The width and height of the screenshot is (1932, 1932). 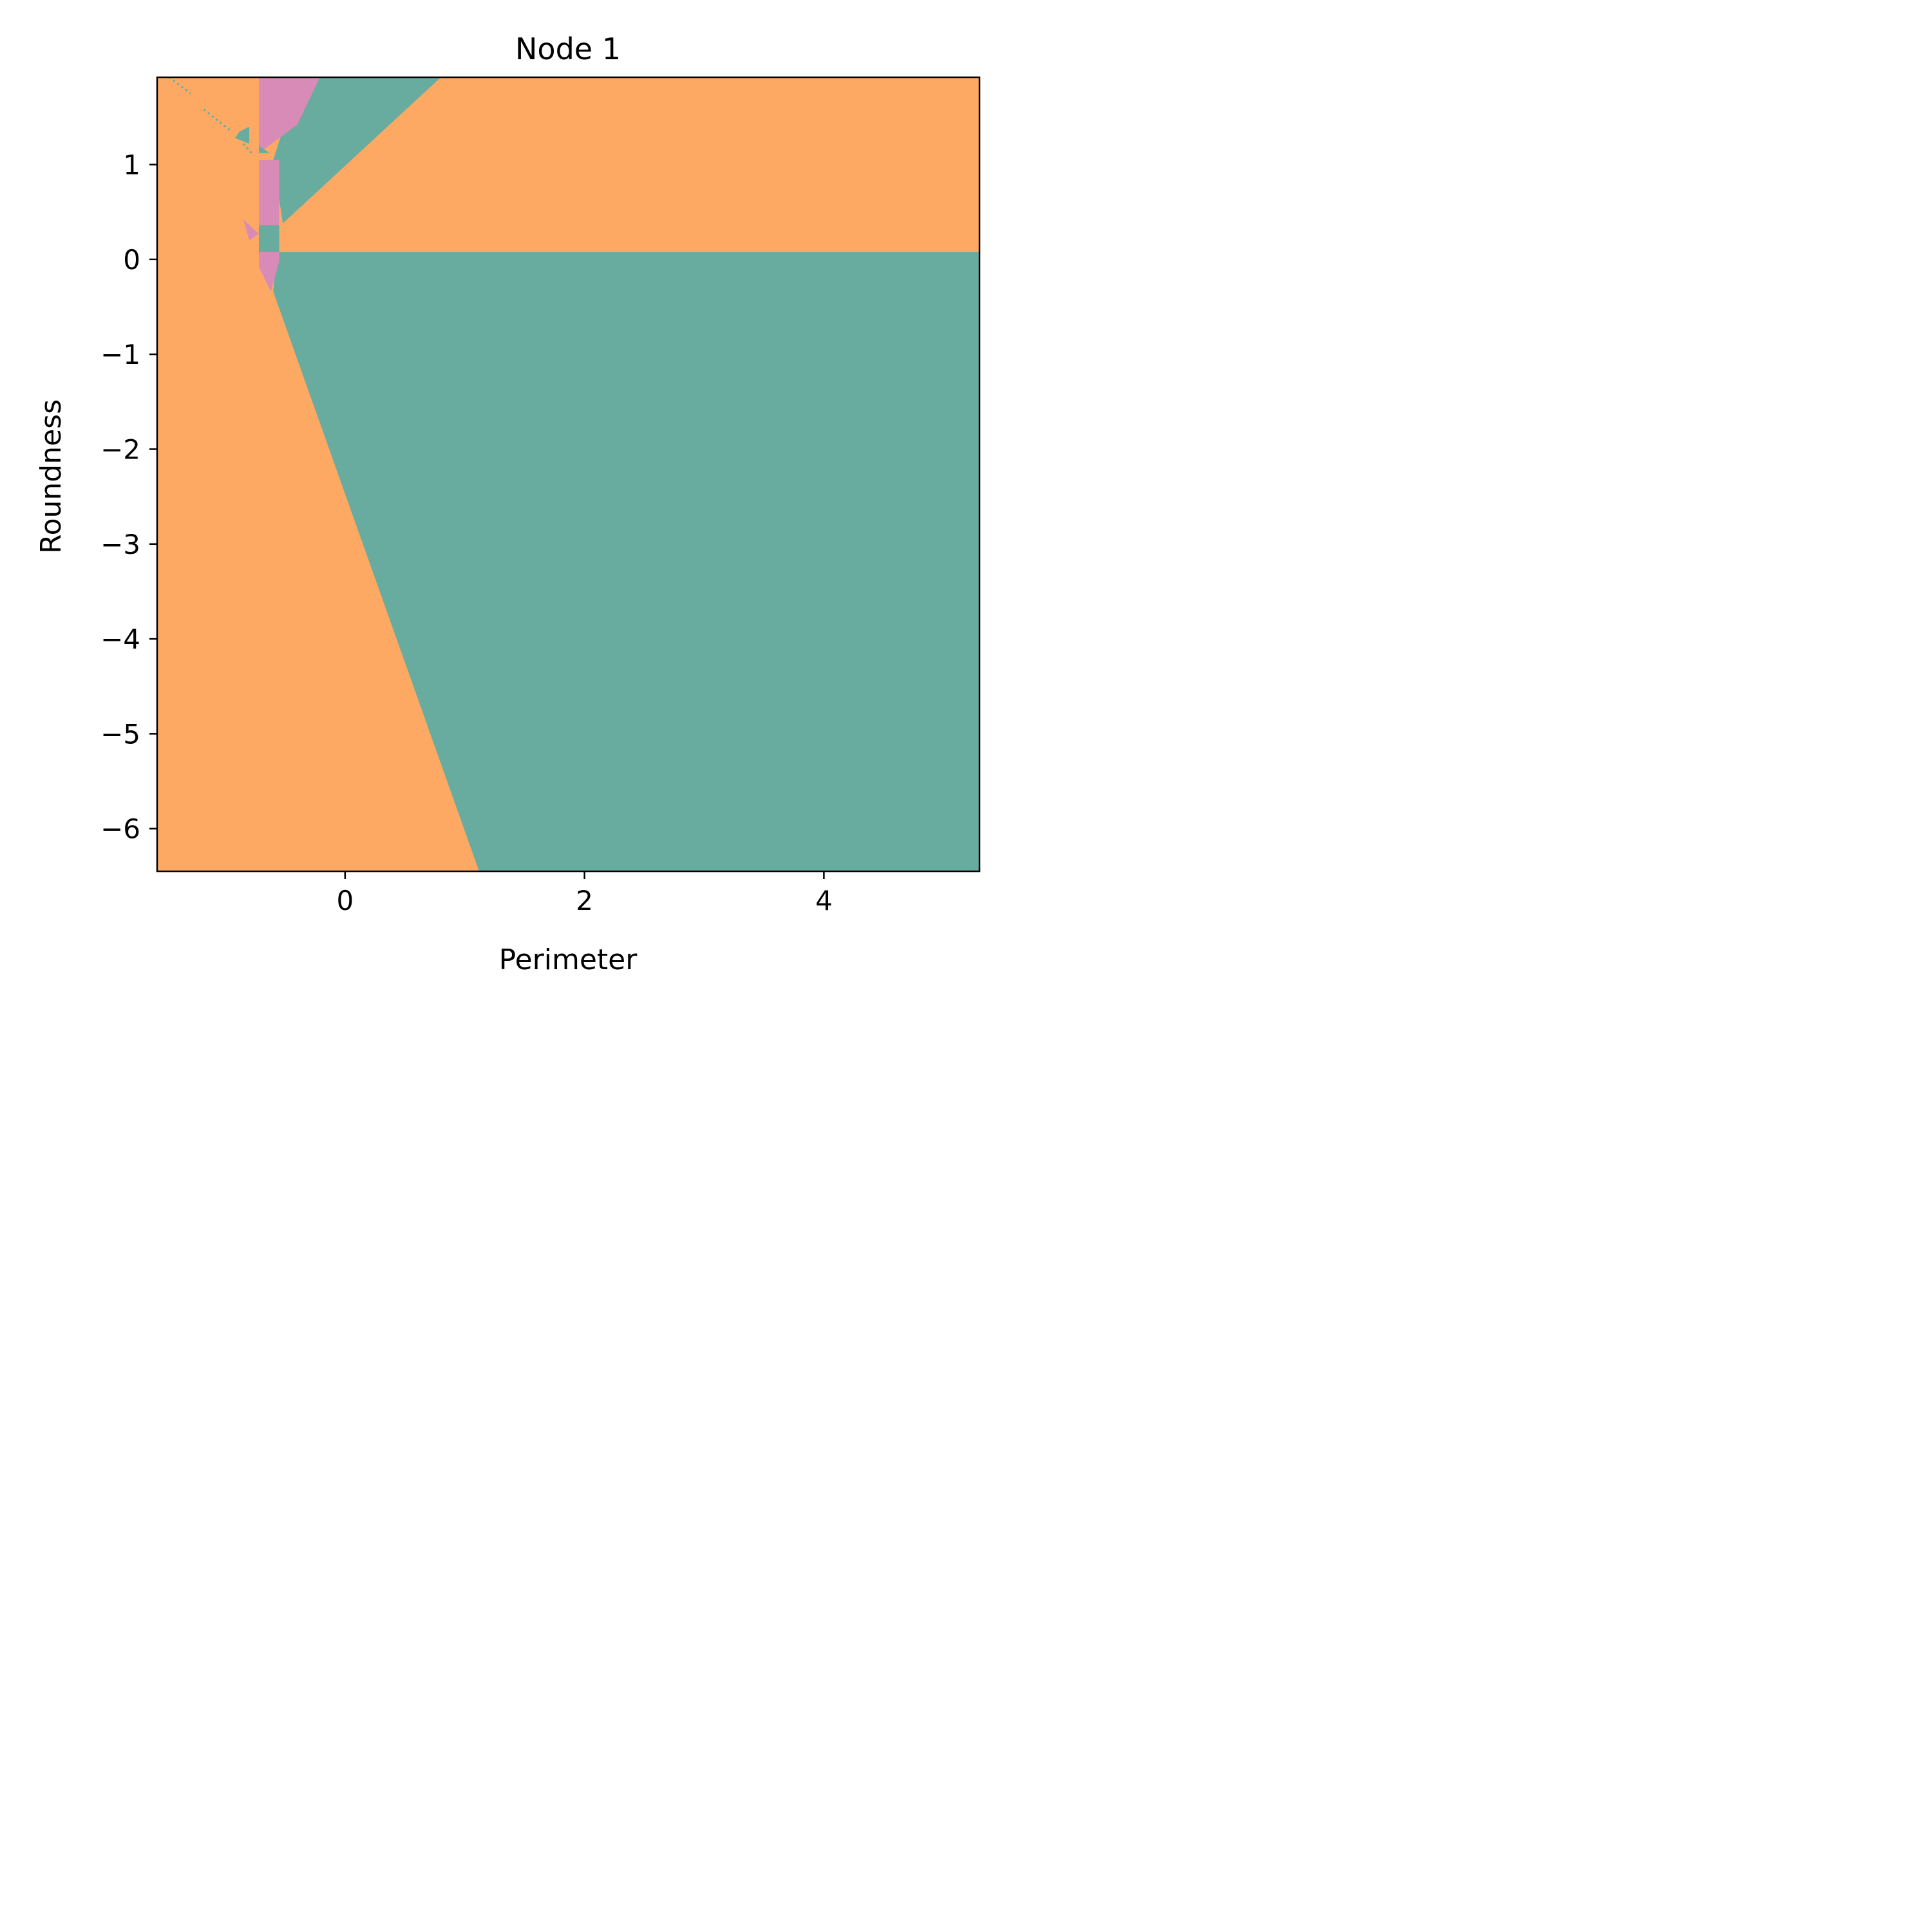 I want to click on y-tick-label: −1, so click(x=120, y=354).